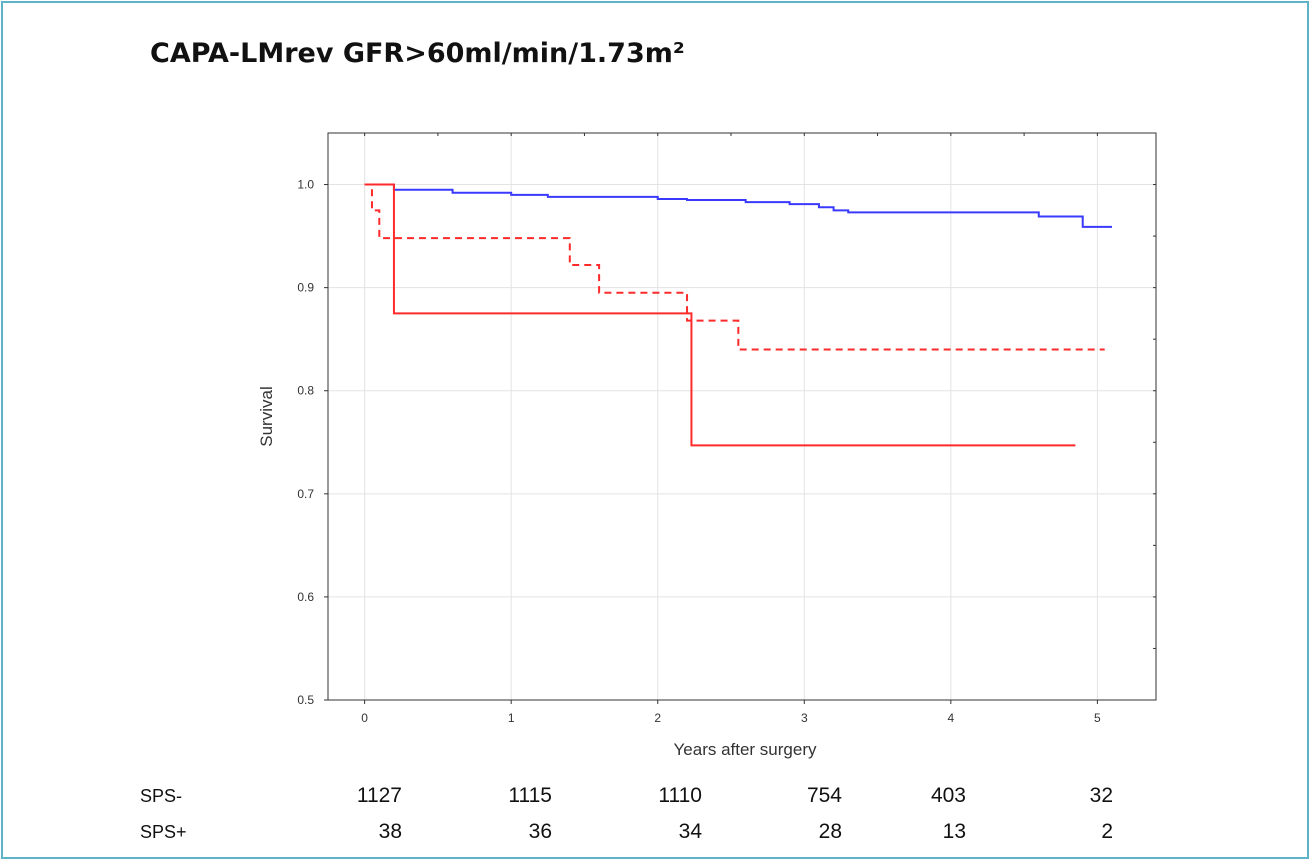 This screenshot has height=861, width=1312. I want to click on risk-cell: 38, so click(390, 831).